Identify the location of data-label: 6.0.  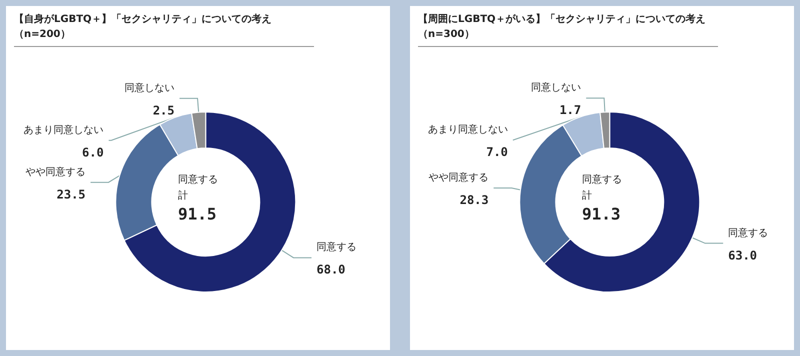
(93, 152).